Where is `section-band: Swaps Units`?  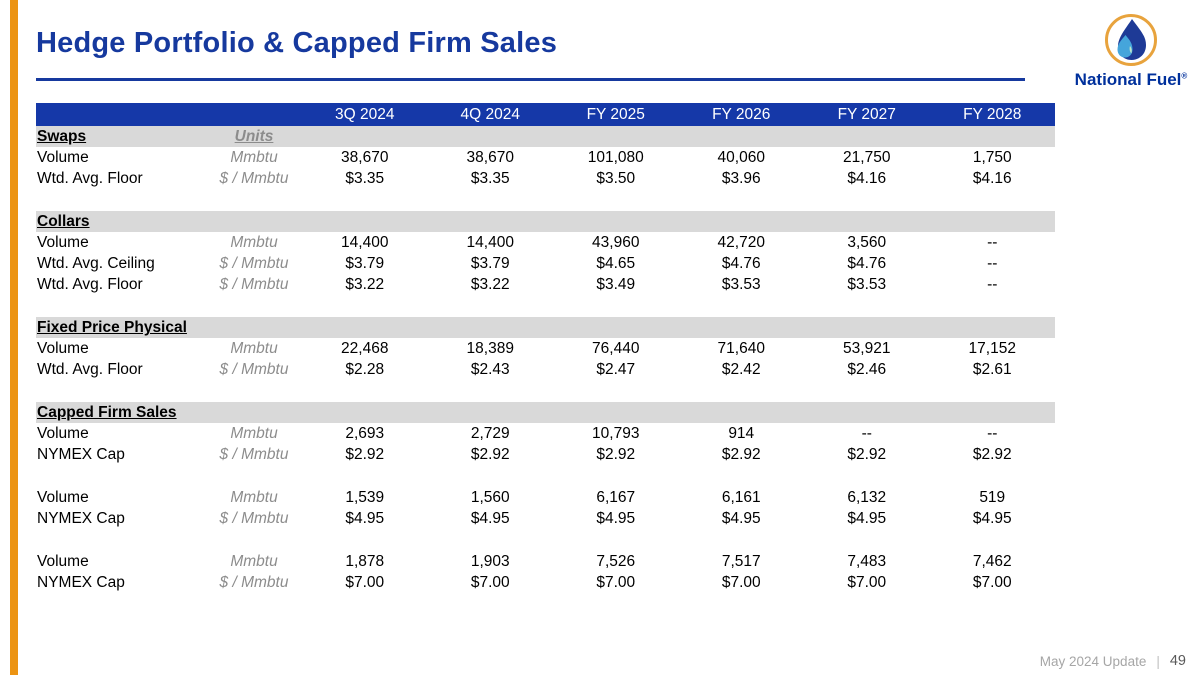
section-band: Swaps Units is located at coordinates (545, 136).